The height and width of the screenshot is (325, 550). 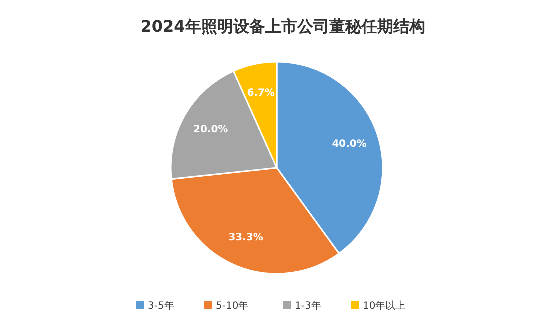 What do you see at coordinates (384, 306) in the screenshot?
I see `legend-label: 10年以上` at bounding box center [384, 306].